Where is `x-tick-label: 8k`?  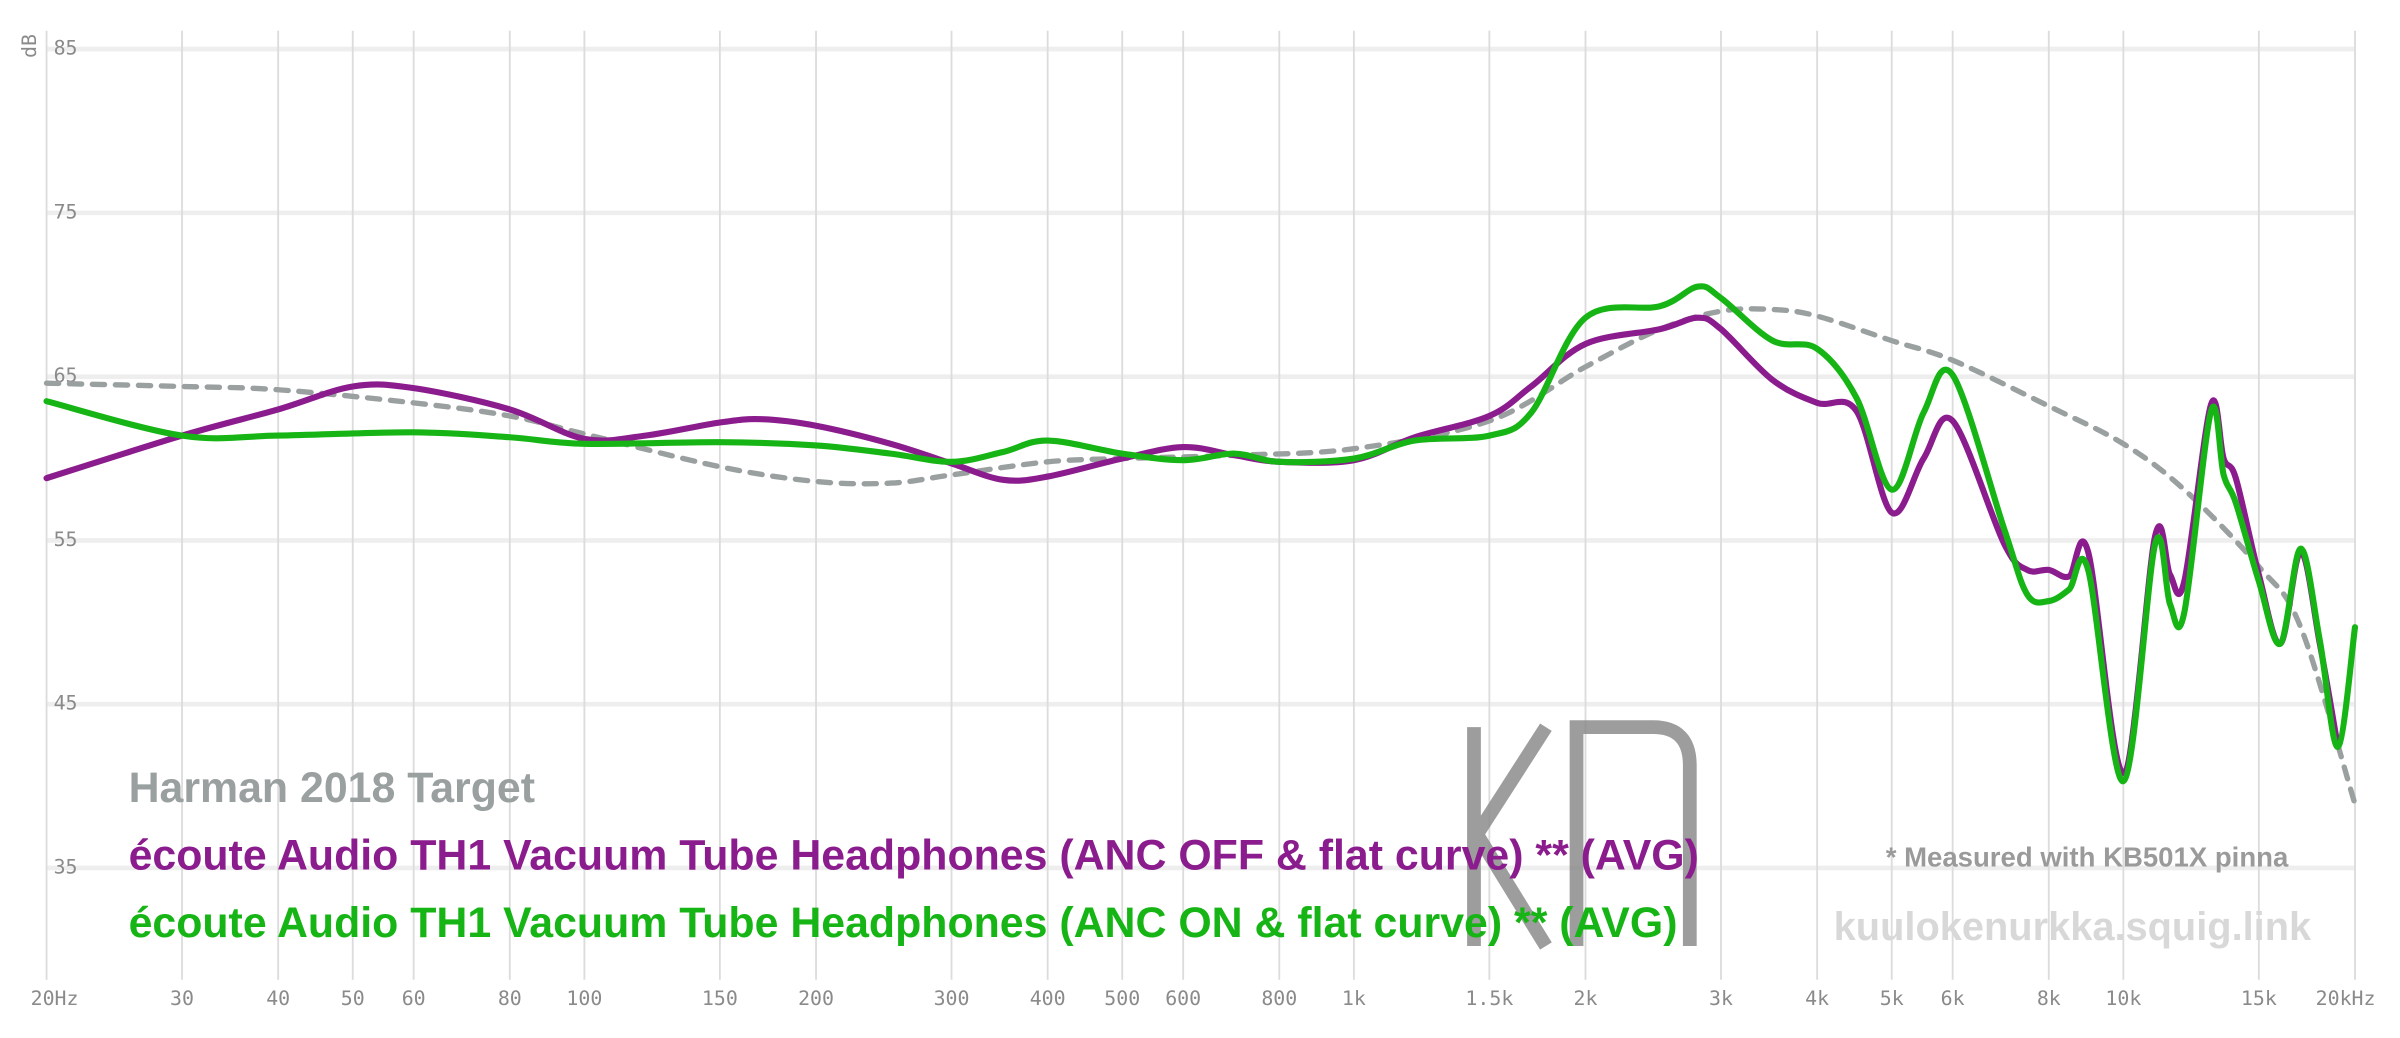
x-tick-label: 8k is located at coordinates (2049, 998).